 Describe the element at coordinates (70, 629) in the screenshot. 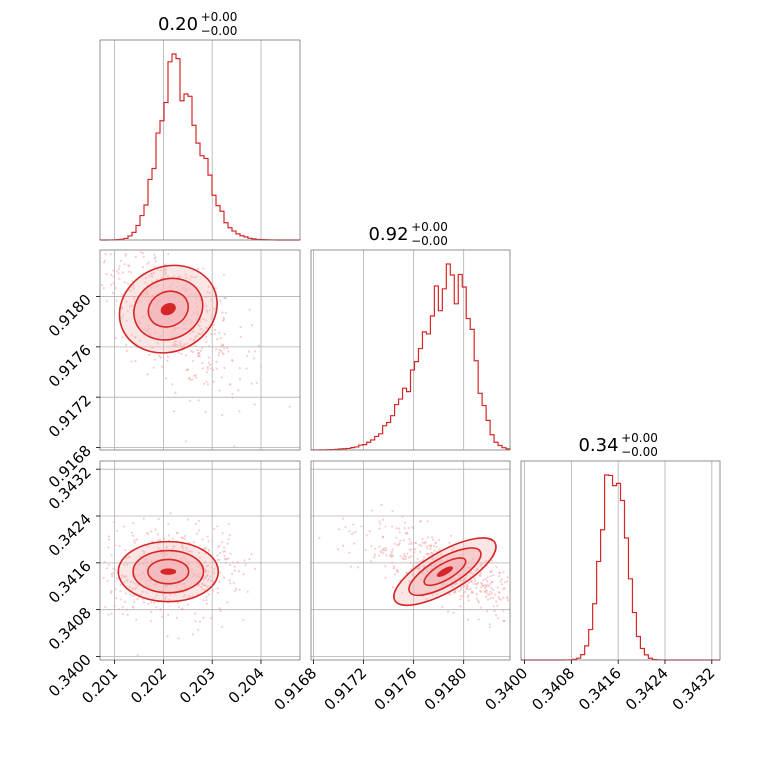

I see `y-tick-label-2-1: 0.3408` at that location.